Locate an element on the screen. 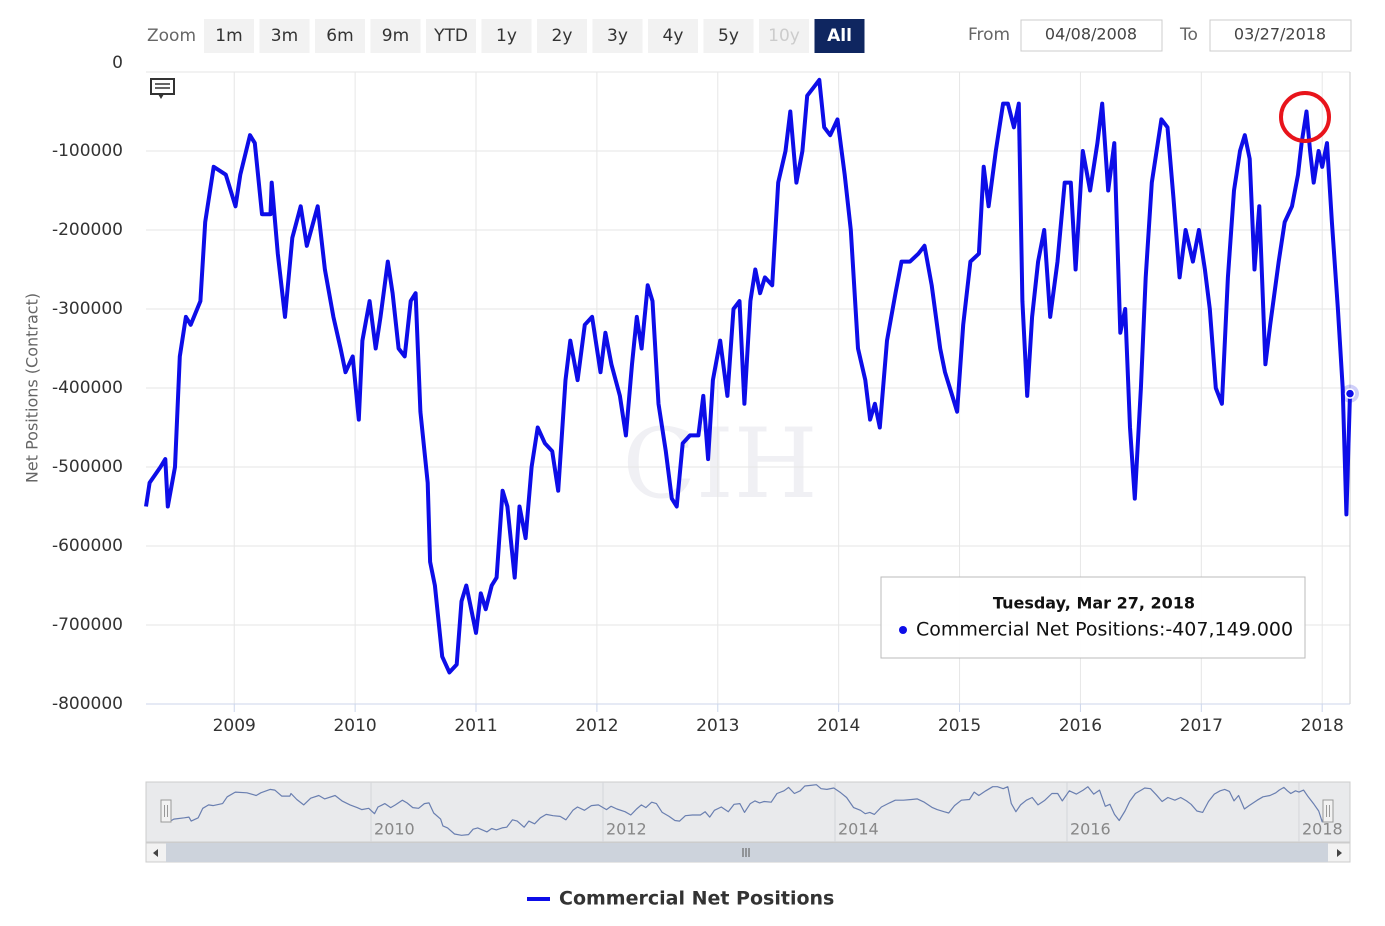 This screenshot has width=1385, height=926. x-tick-label: 2013 is located at coordinates (717, 726).